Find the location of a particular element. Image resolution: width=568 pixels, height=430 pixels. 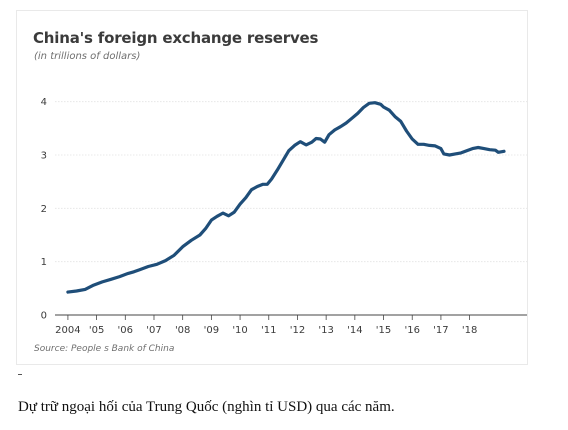

y-tick-label: 4 is located at coordinates (44, 102).